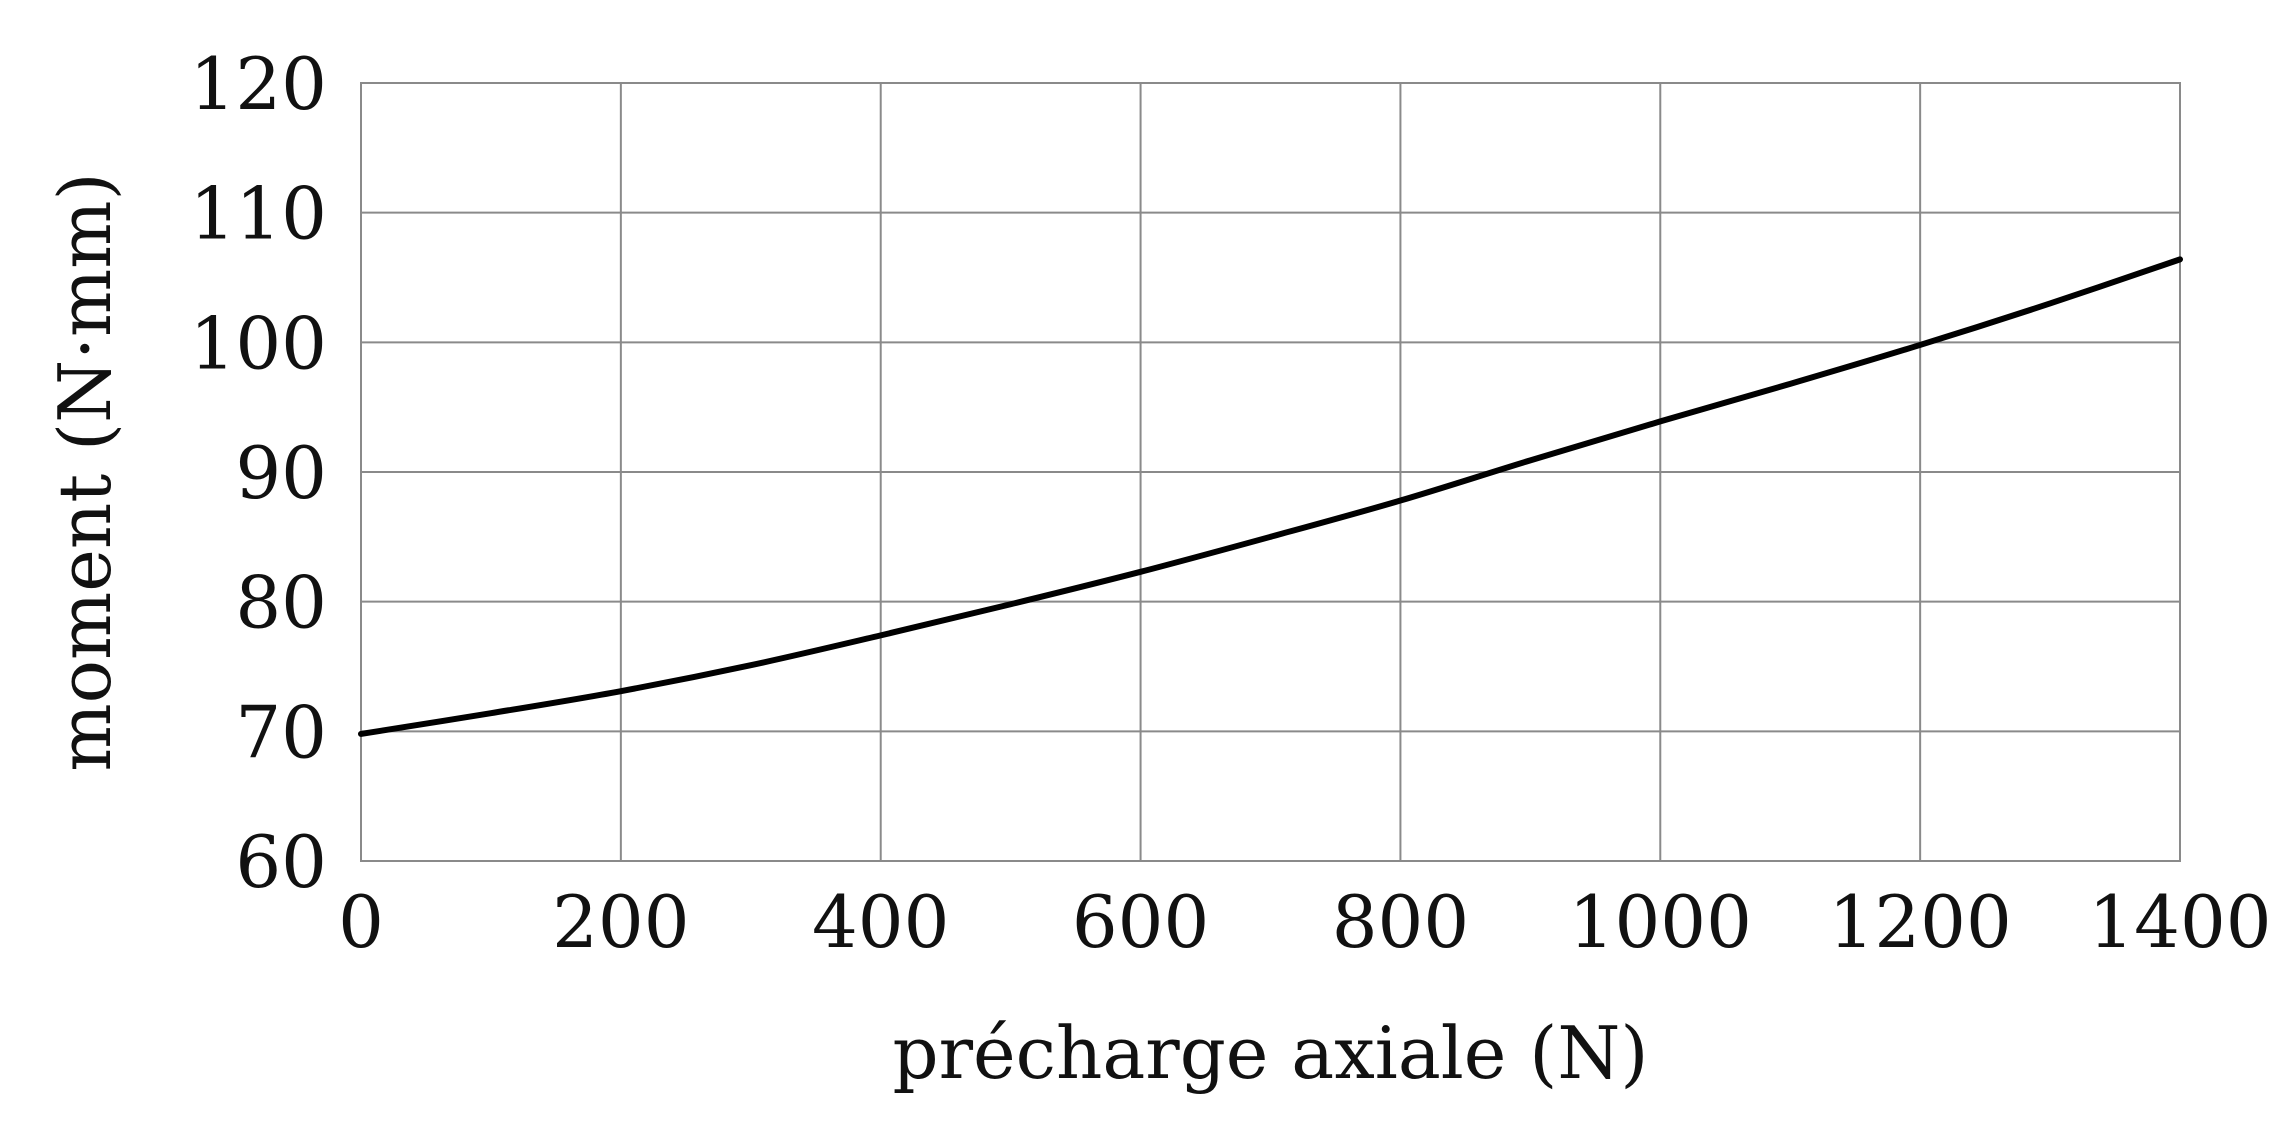 The height and width of the screenshot is (1128, 2292). Describe the element at coordinates (281, 732) in the screenshot. I see `y-tick-label: 70` at that location.